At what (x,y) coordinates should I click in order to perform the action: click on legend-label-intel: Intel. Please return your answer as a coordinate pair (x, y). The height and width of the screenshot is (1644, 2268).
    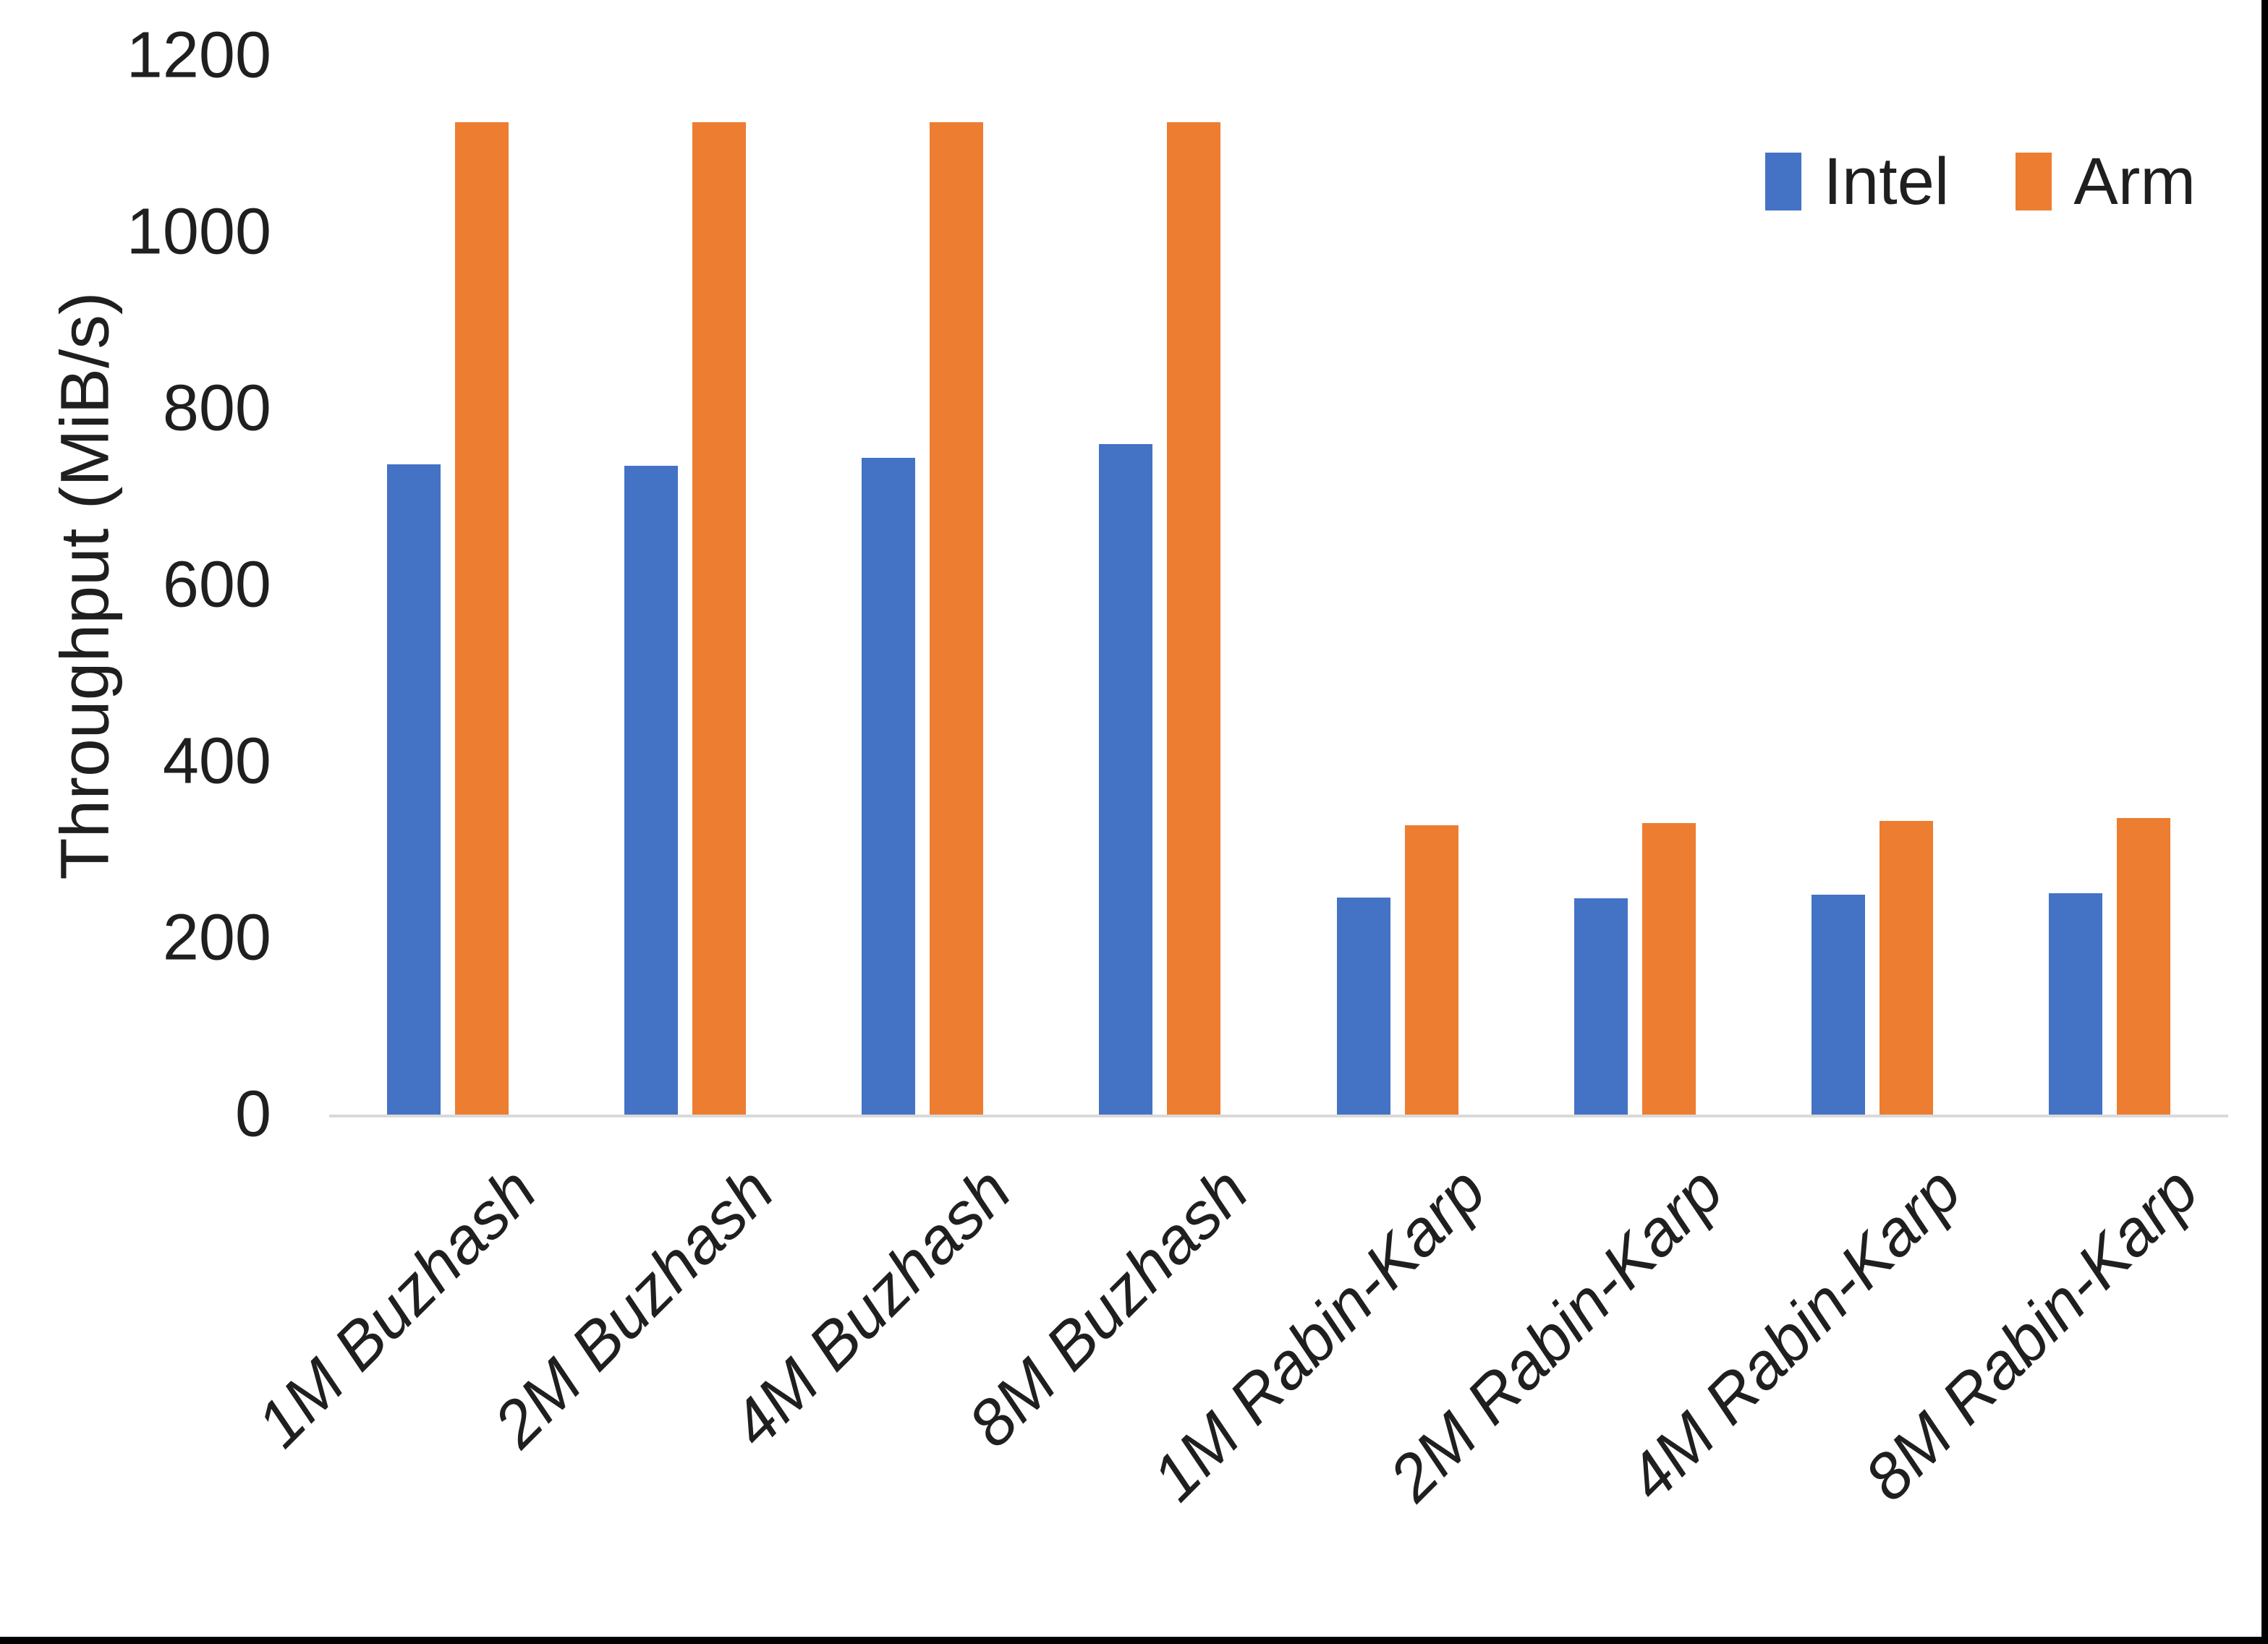
    Looking at the image, I should click on (1886, 181).